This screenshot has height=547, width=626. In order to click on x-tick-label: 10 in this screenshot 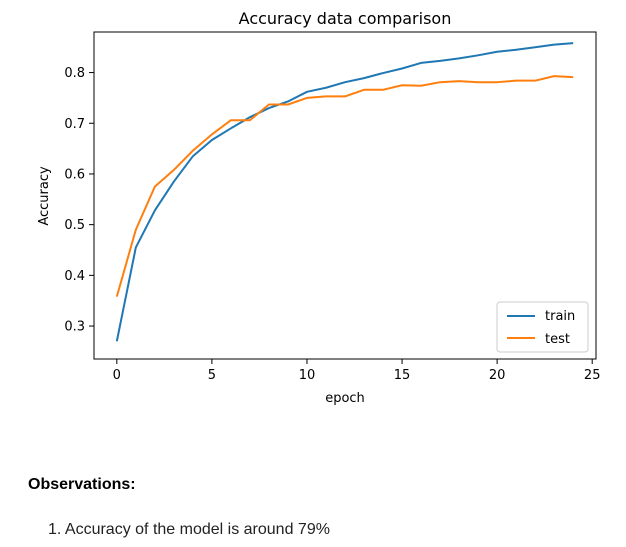, I will do `click(307, 375)`.